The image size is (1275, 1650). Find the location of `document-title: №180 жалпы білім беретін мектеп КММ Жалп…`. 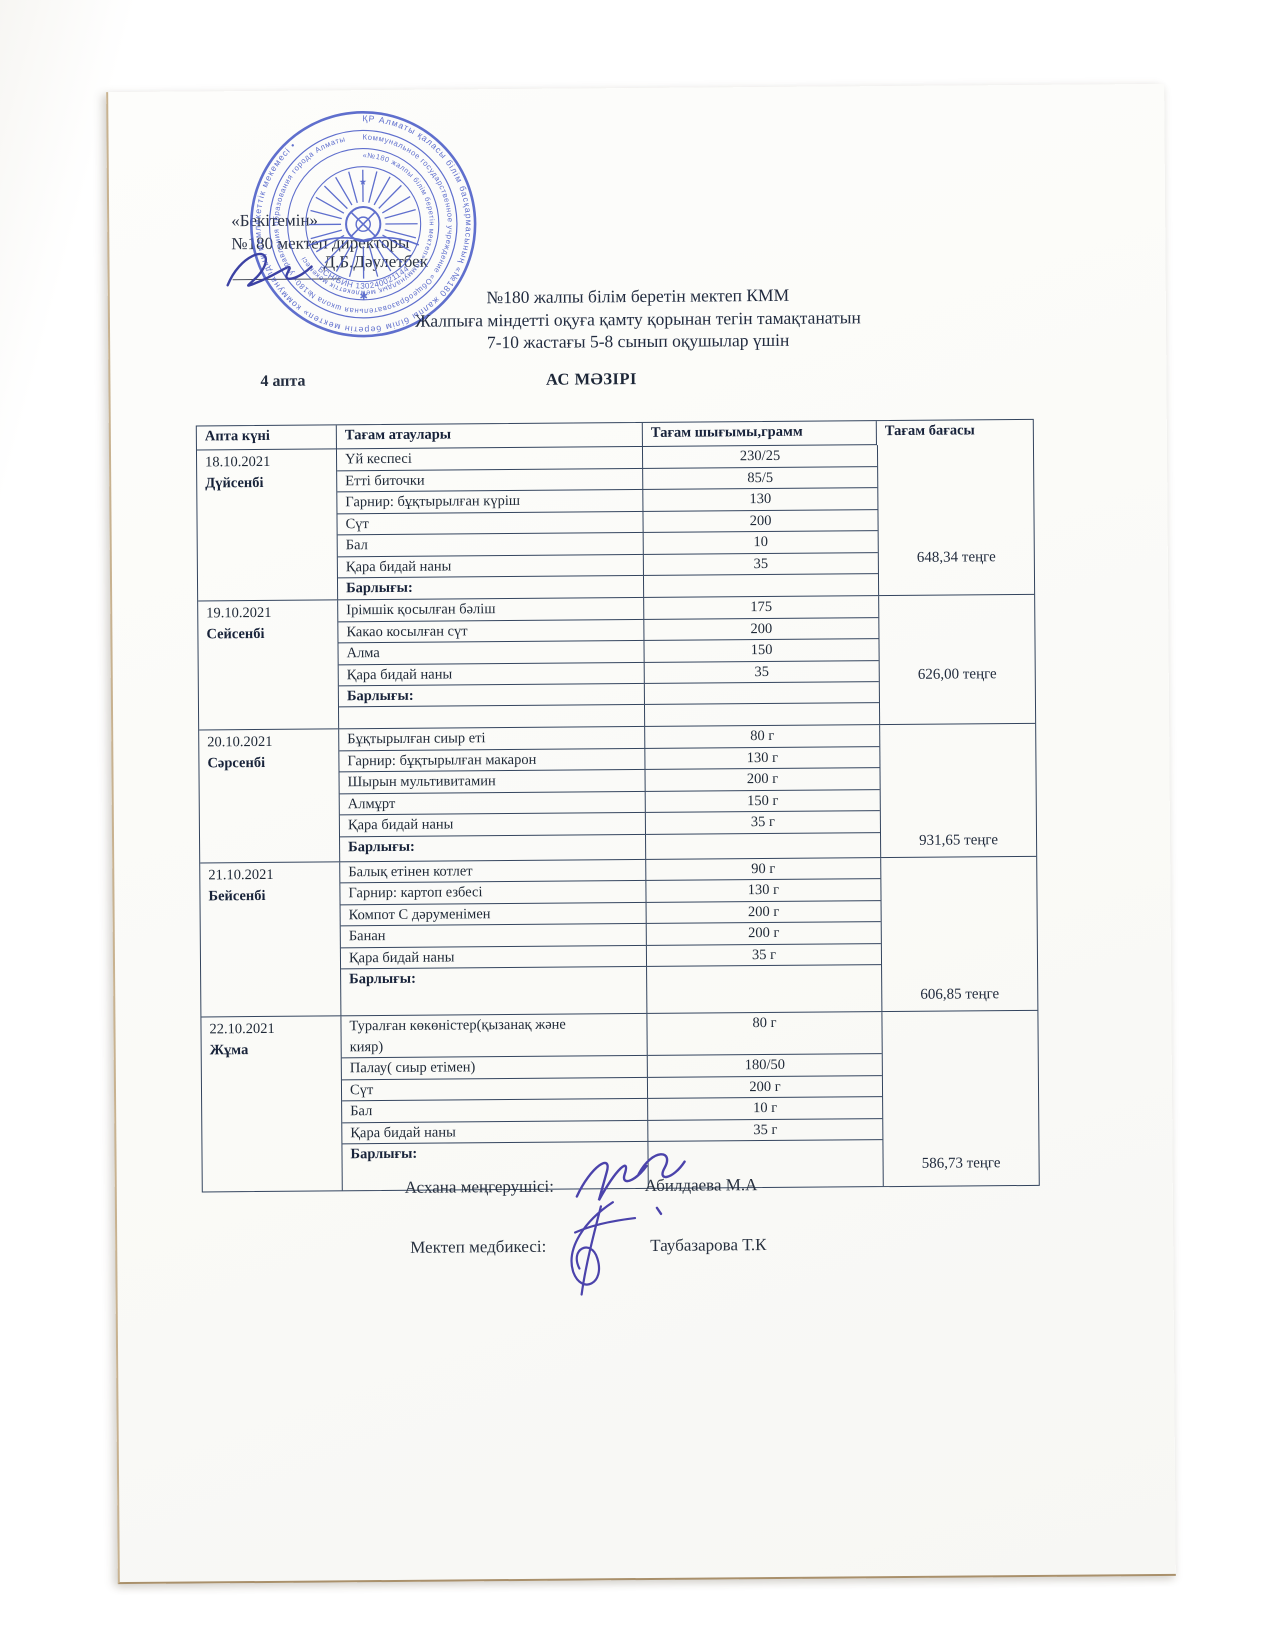

document-title: №180 жалпы білім беретін мектеп КММ Жалп… is located at coordinates (638, 319).